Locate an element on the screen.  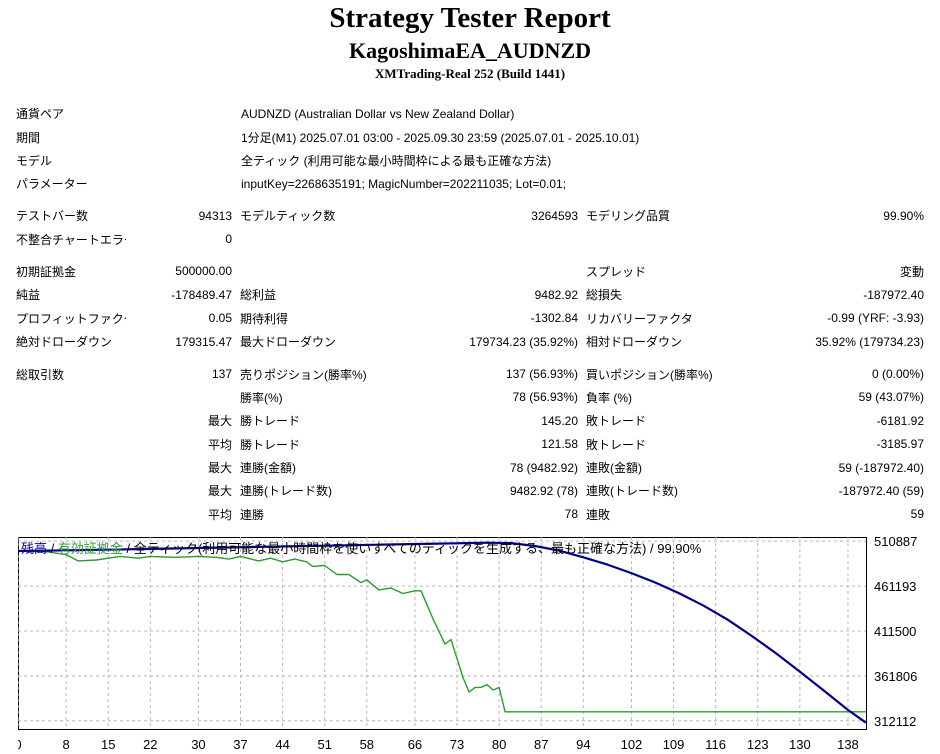
stat-value: 179315.47 is located at coordinates (203, 341).